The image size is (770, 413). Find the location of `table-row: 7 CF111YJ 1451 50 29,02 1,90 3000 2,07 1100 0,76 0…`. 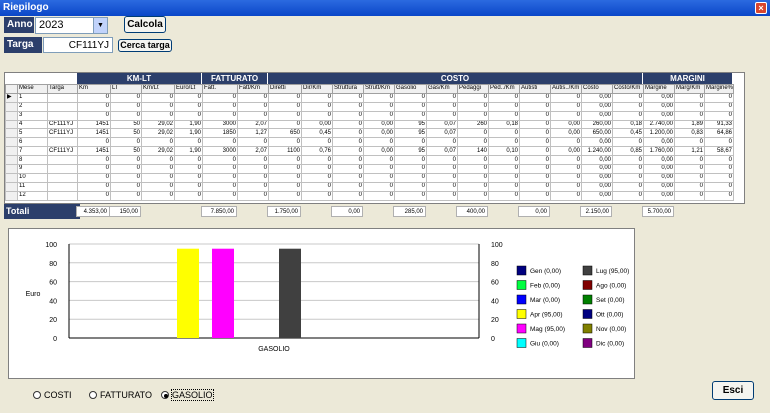

table-row: 7 CF111YJ 1451 50 29,02 1,90 3000 2,07 1100 0,76 0… is located at coordinates (369, 151).